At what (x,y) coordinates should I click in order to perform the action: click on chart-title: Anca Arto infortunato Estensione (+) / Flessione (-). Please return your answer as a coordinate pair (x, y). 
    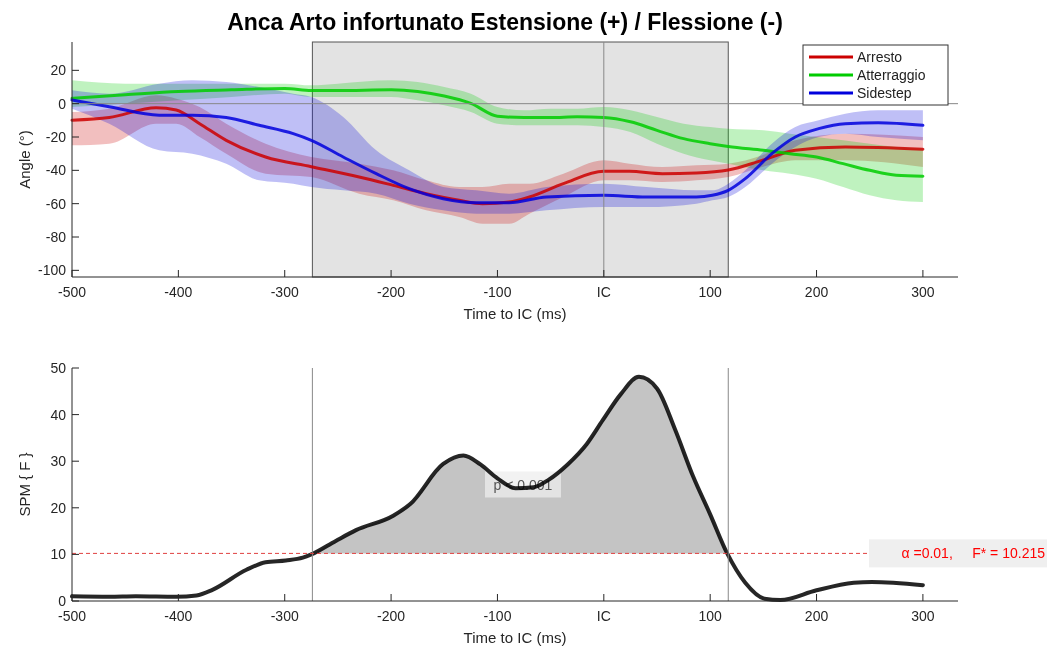
    Looking at the image, I should click on (505, 22).